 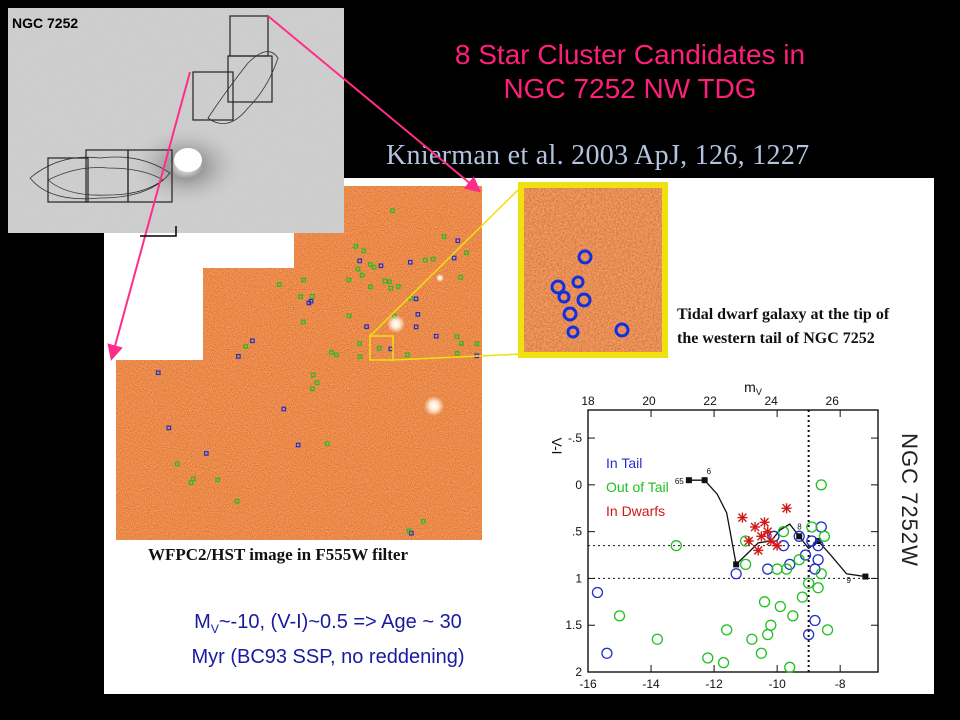 I want to click on wfpc2-footprints, so click(x=160, y=109).